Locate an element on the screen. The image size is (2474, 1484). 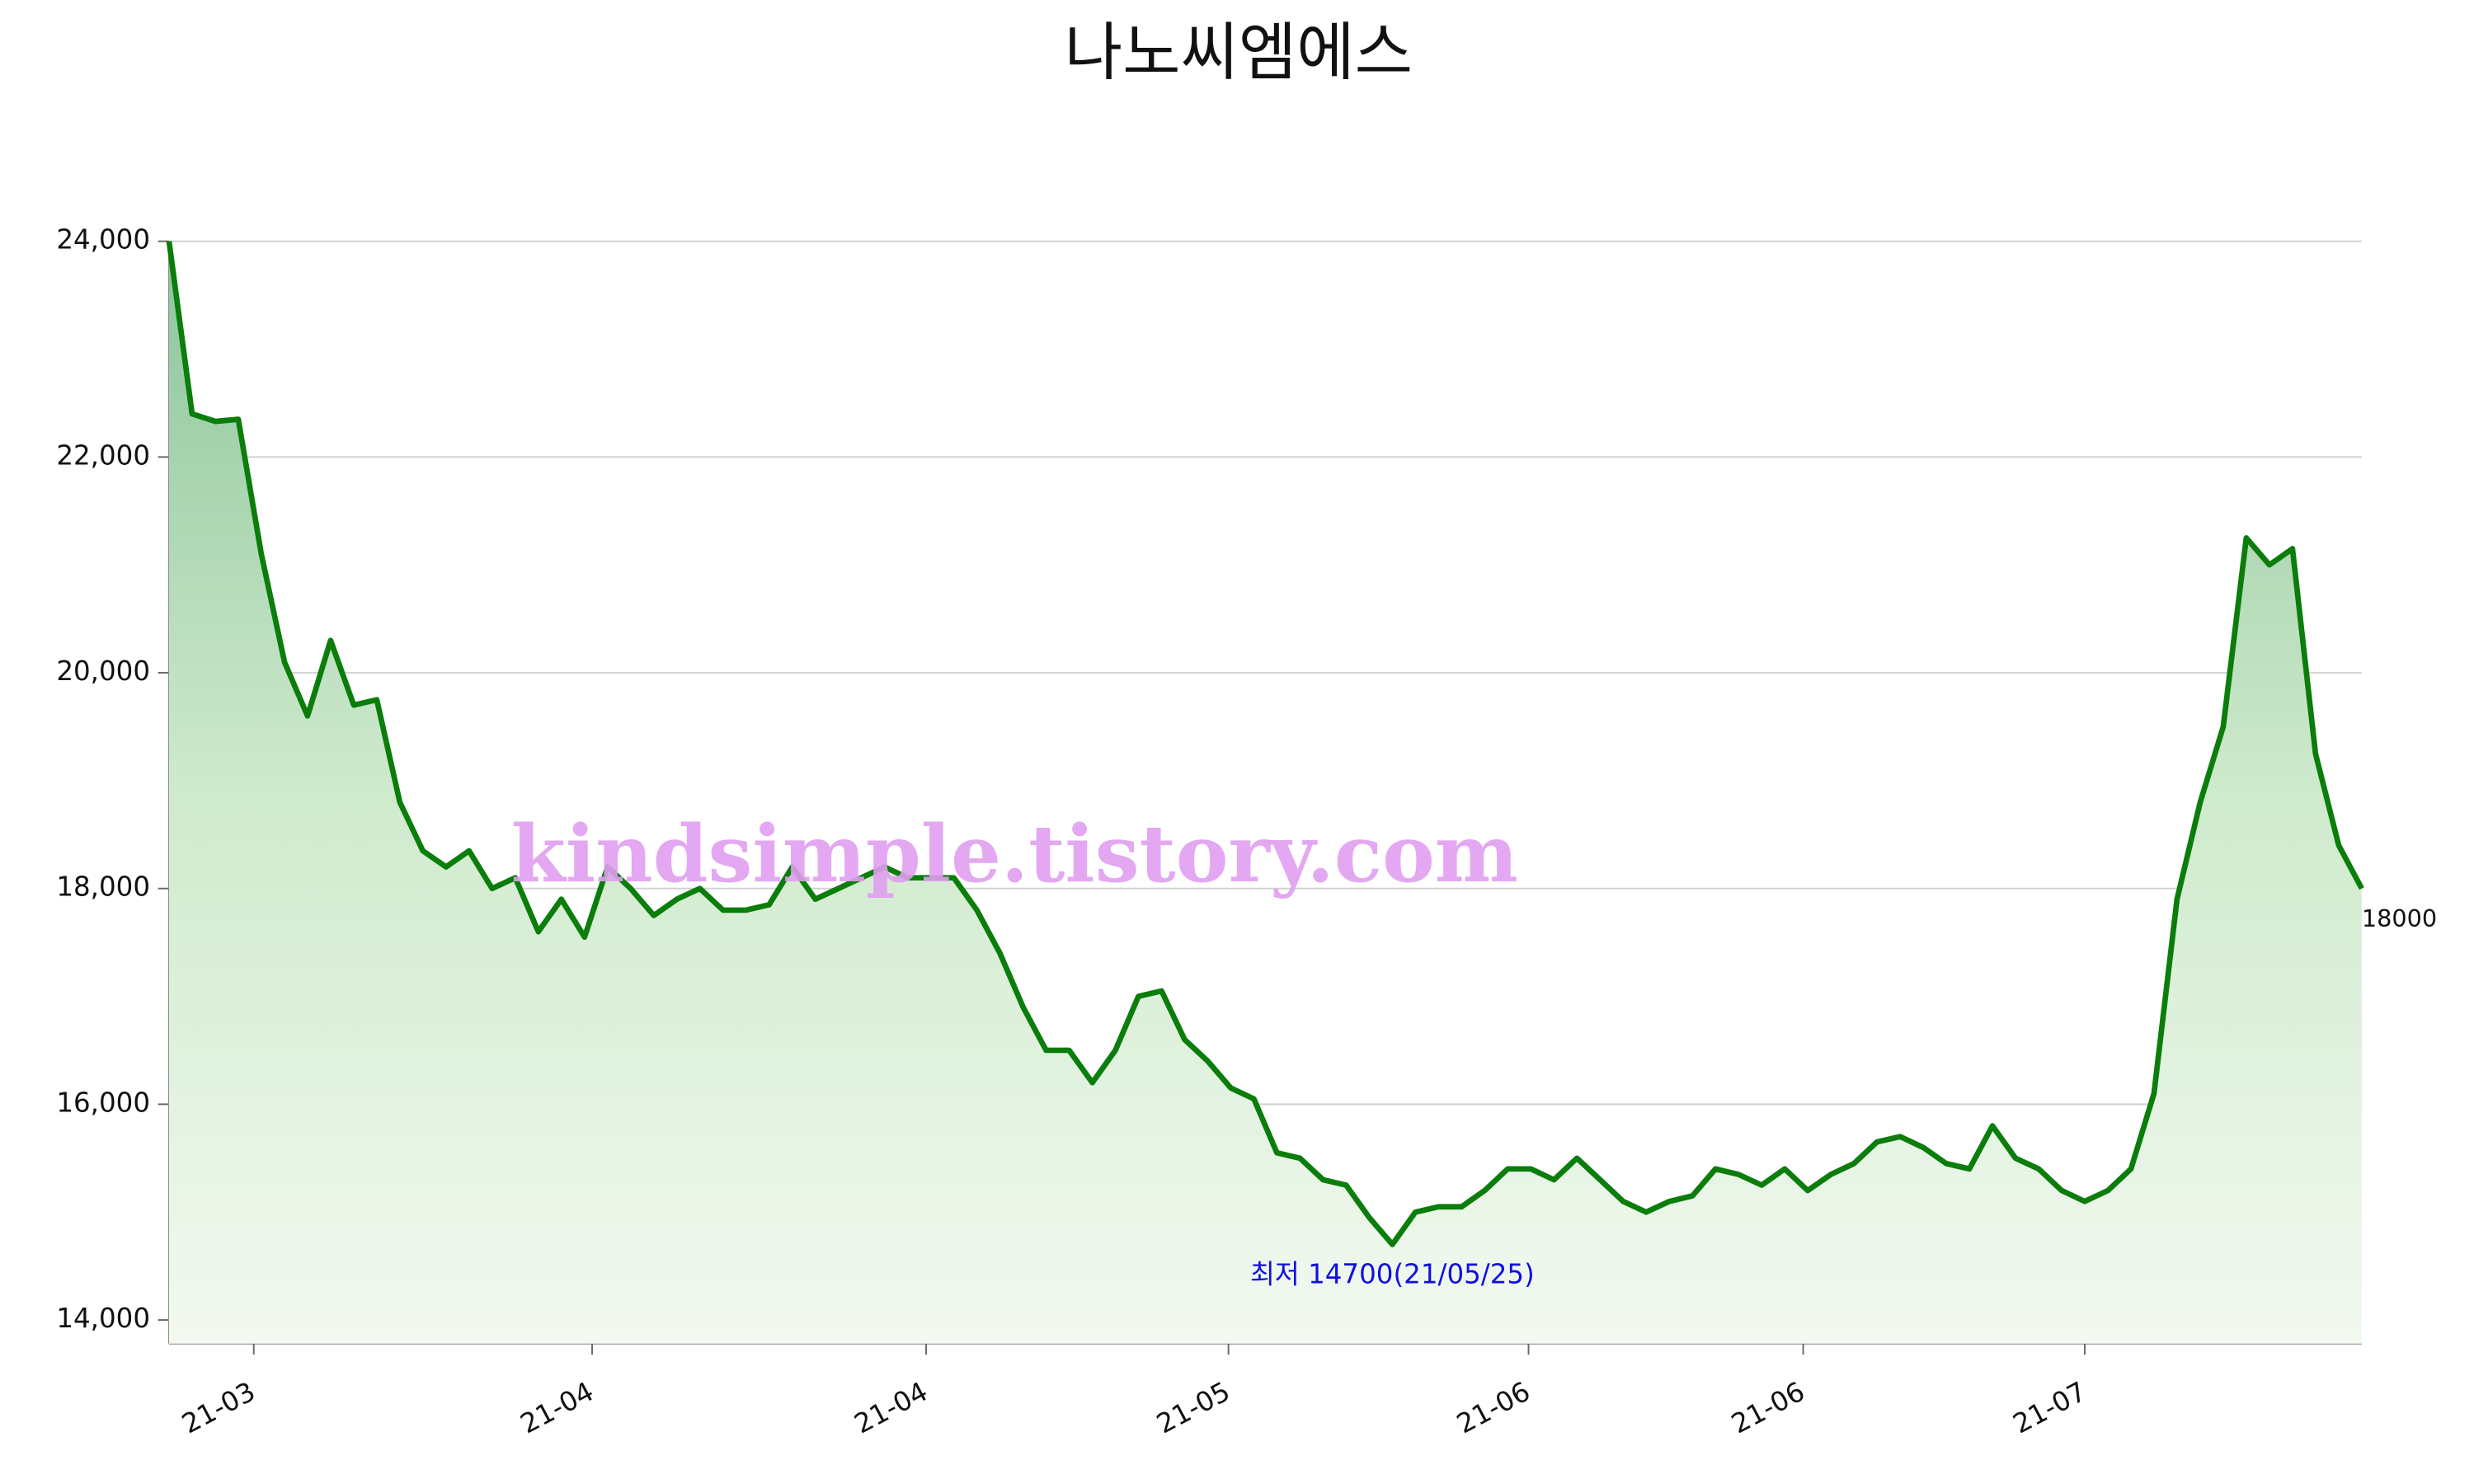
x-tick-label: 21-03 is located at coordinates (218, 1408).